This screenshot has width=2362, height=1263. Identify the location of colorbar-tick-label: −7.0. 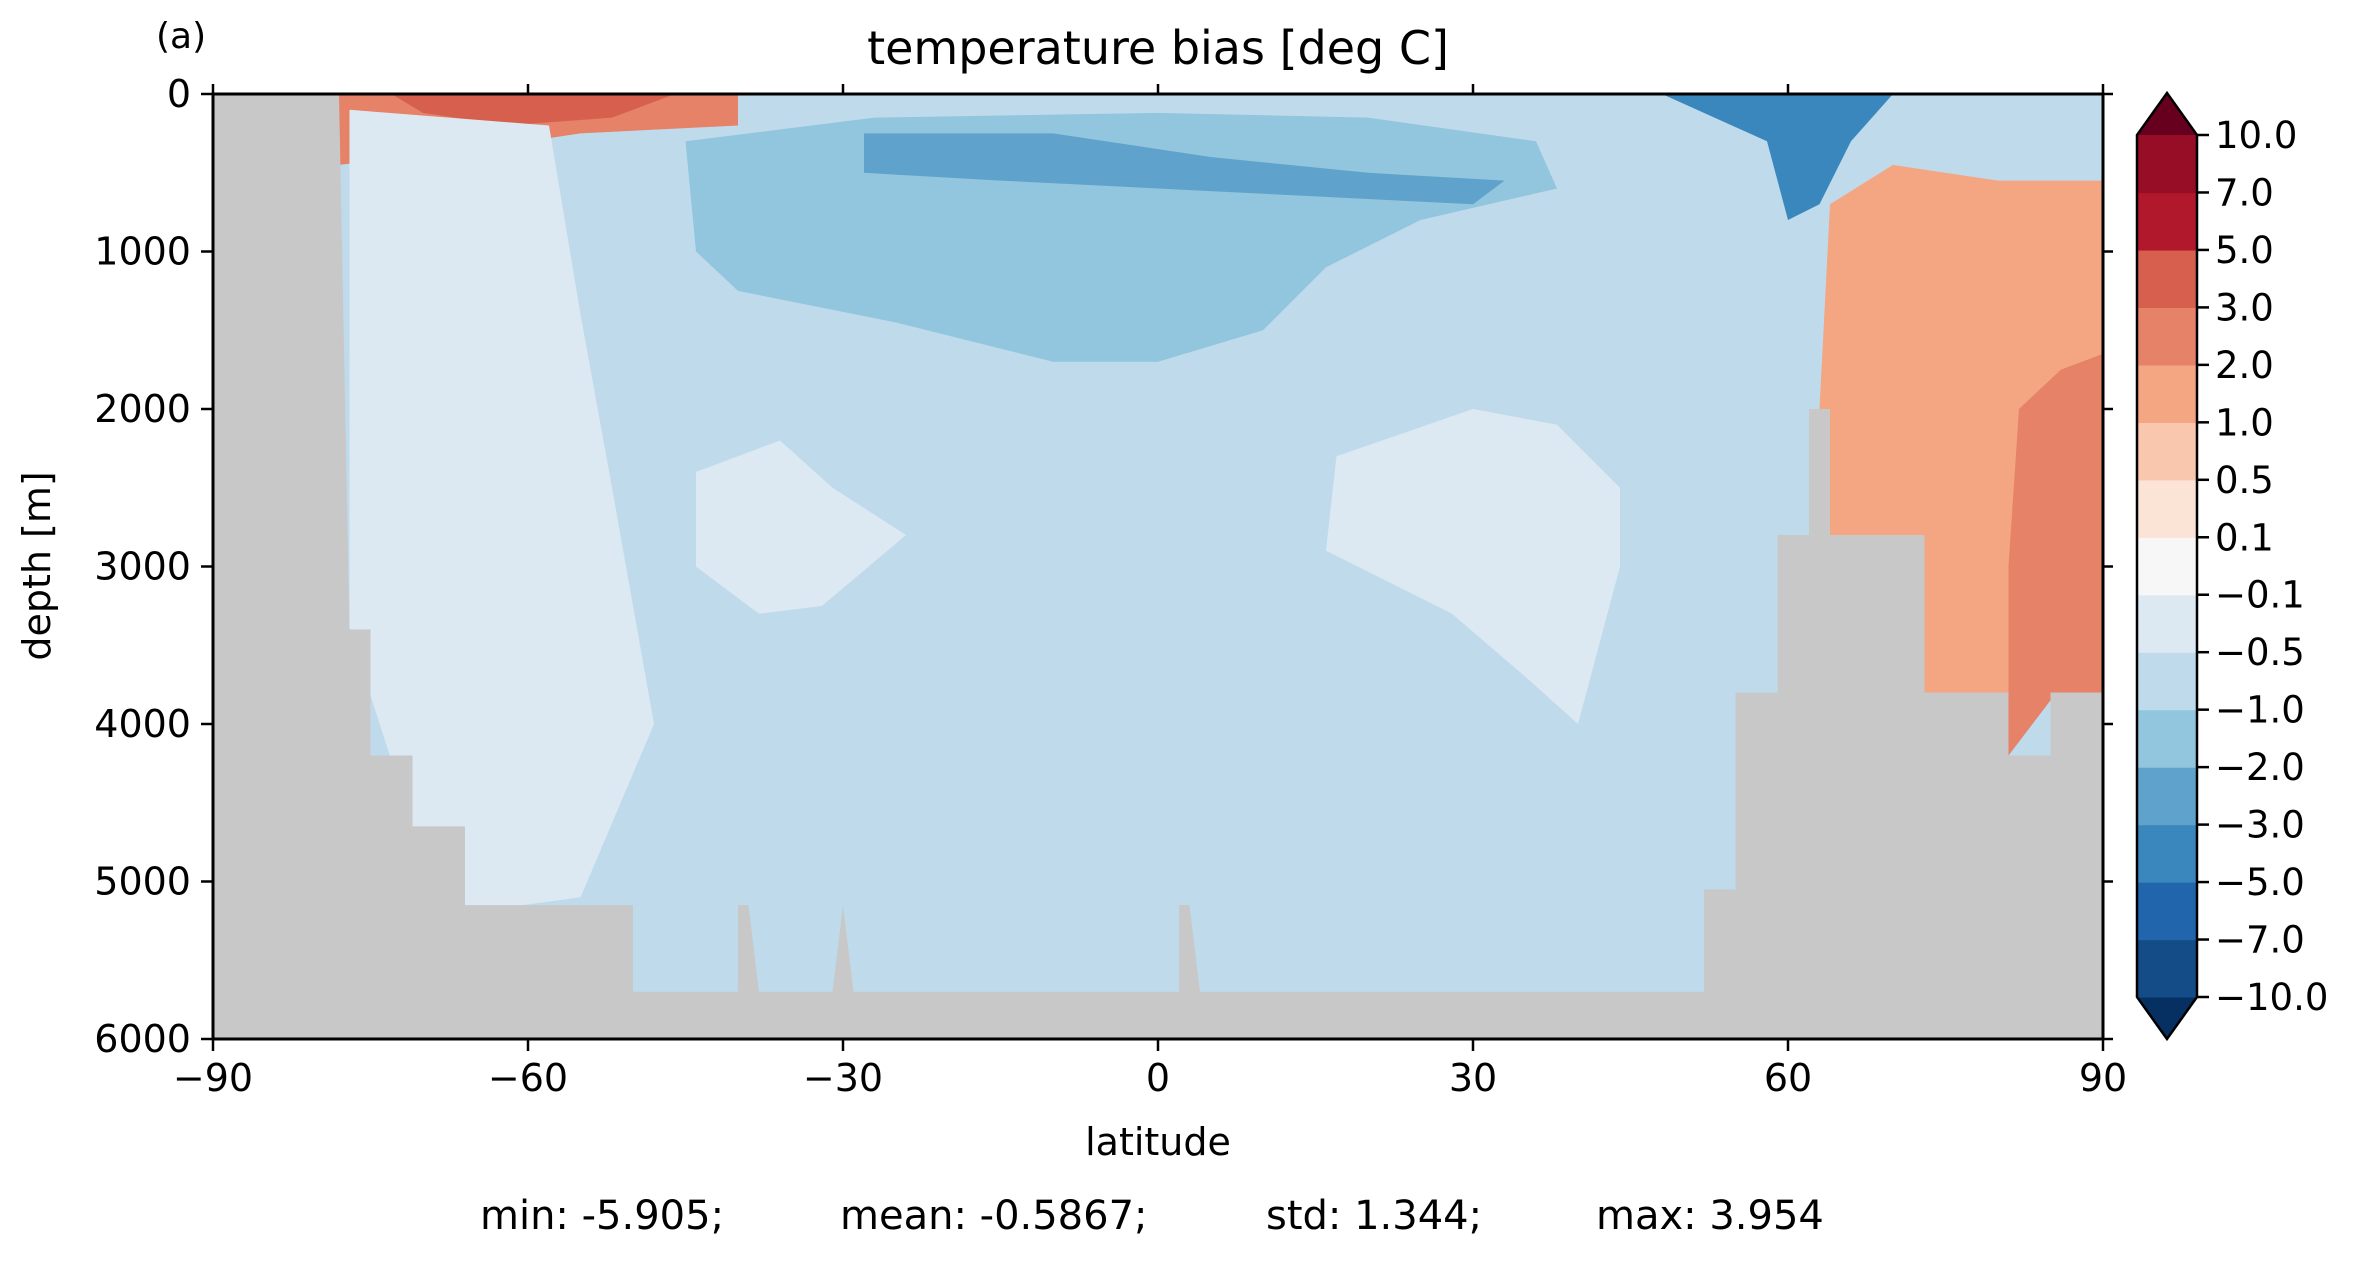
(2260, 940).